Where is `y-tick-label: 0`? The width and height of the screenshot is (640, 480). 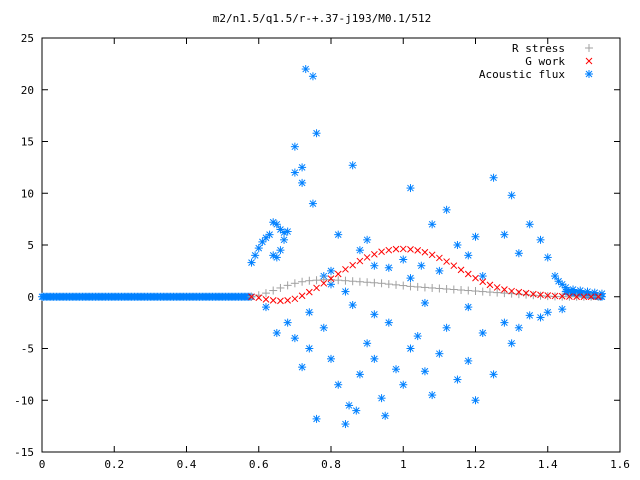 y-tick-label: 0 is located at coordinates (30, 297).